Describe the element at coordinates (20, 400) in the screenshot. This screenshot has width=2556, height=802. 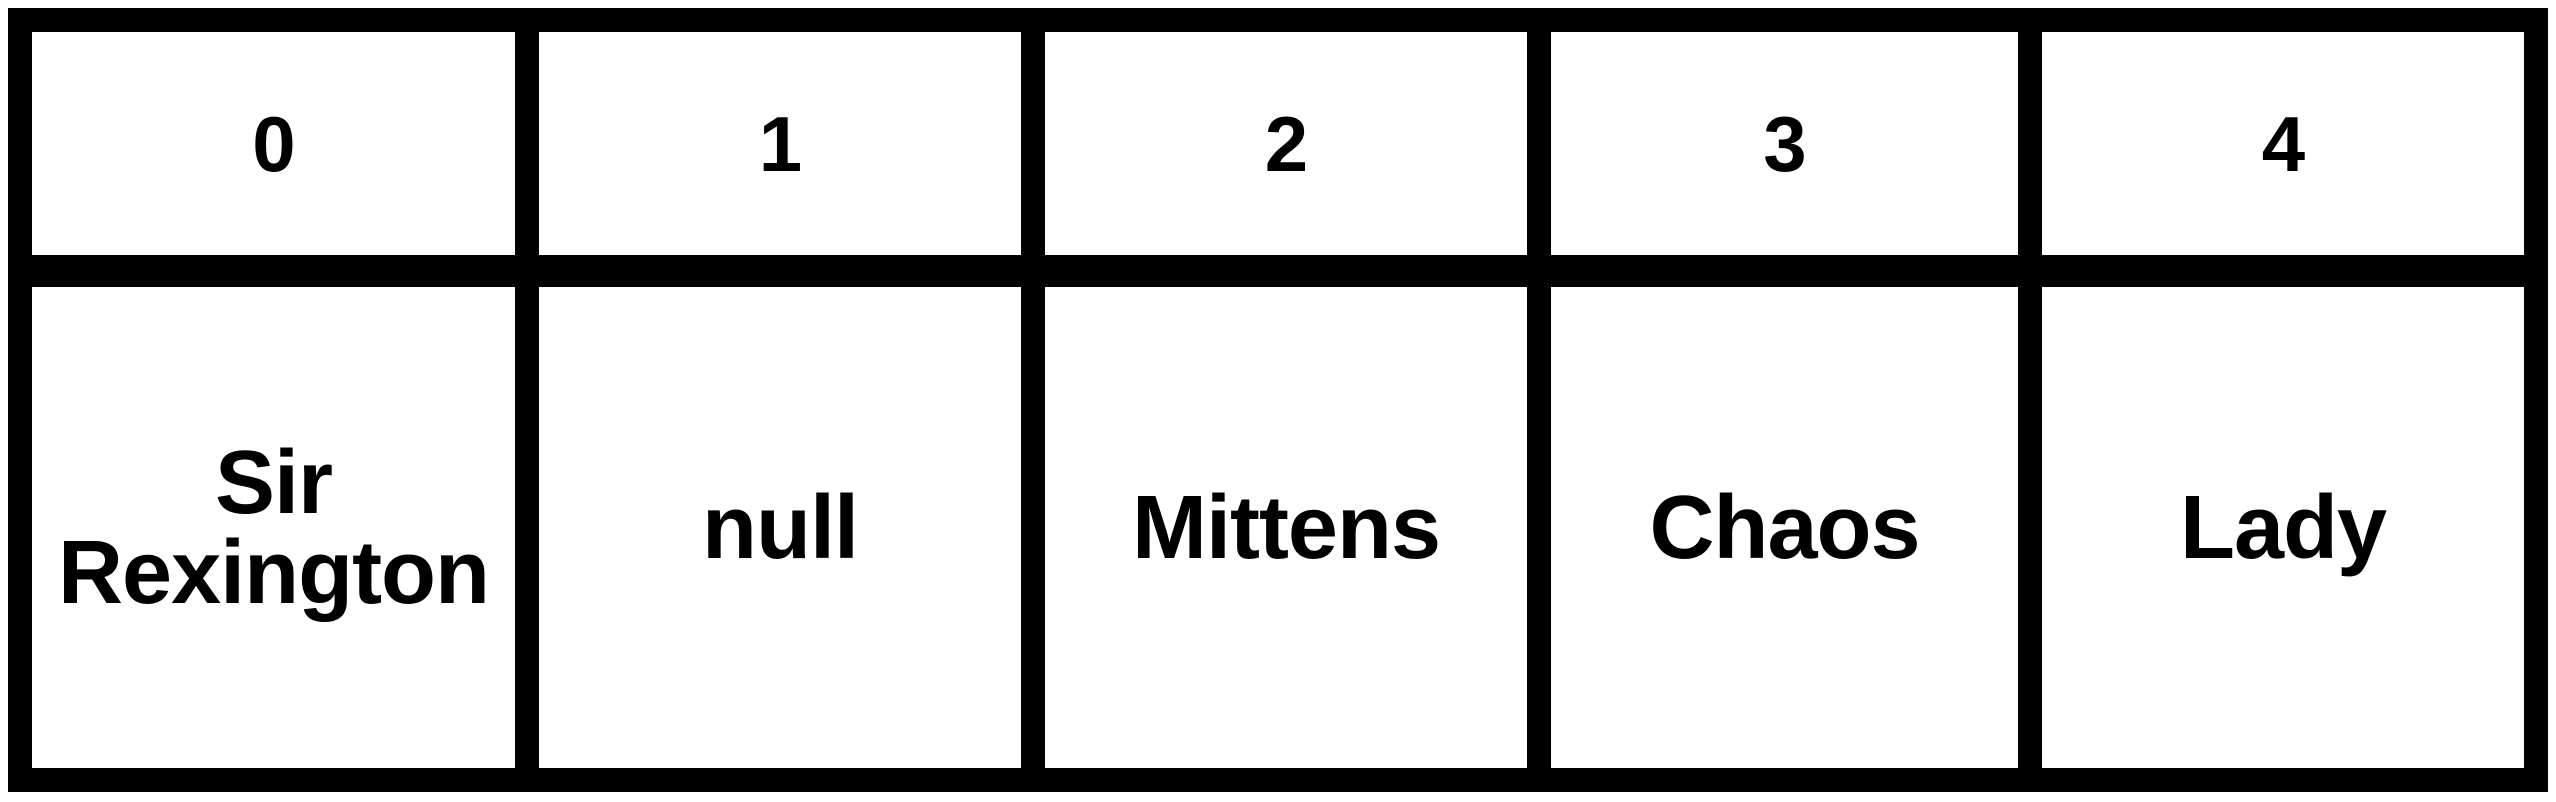
I see `left-border` at that location.